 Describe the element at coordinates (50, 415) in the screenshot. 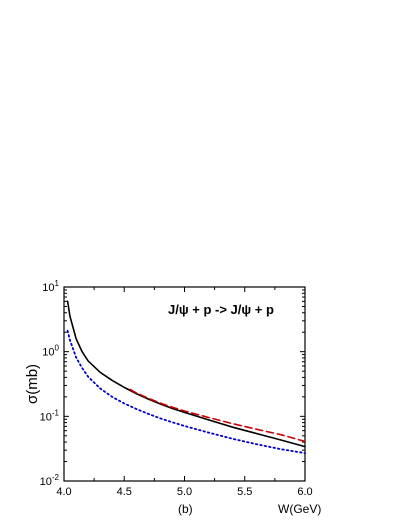

I see `y-tick-label: 10⁻¹` at that location.